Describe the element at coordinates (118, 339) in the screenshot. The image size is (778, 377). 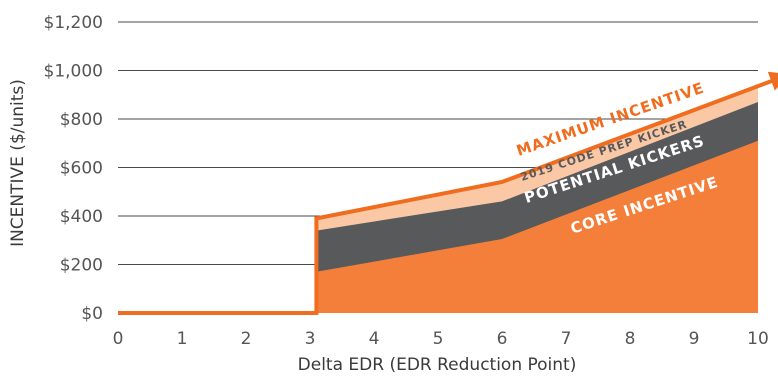
I see `x-tick-label: 0` at that location.